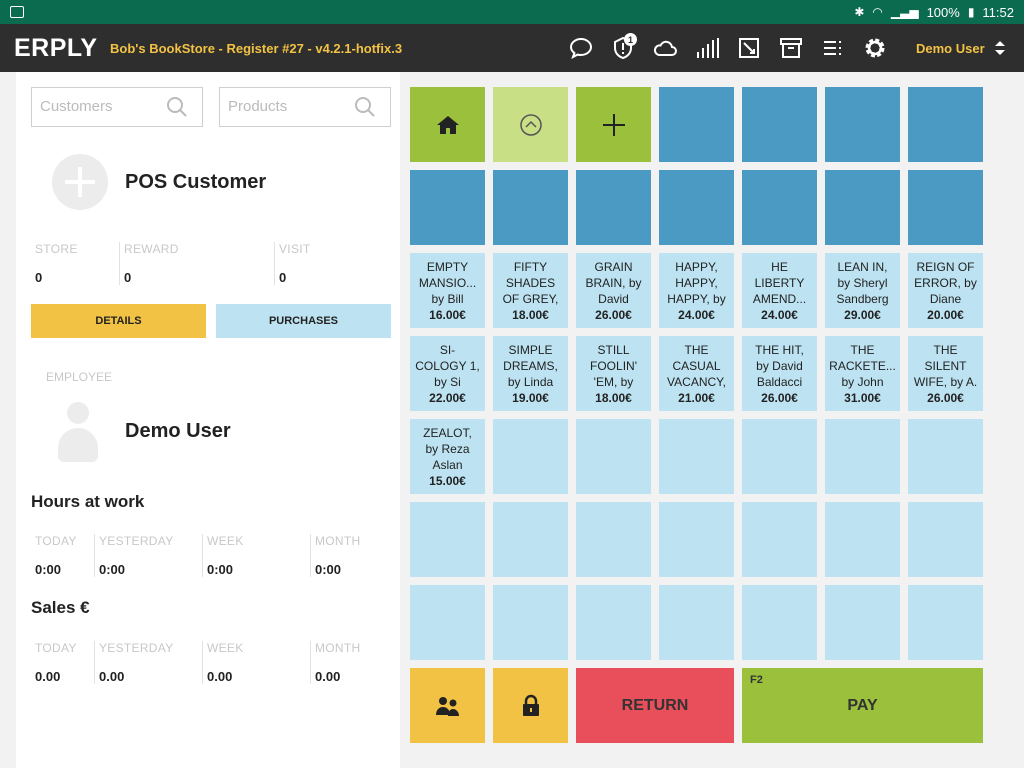  Describe the element at coordinates (756, 680) in the screenshot. I see `pay-shortcut: F2` at that location.